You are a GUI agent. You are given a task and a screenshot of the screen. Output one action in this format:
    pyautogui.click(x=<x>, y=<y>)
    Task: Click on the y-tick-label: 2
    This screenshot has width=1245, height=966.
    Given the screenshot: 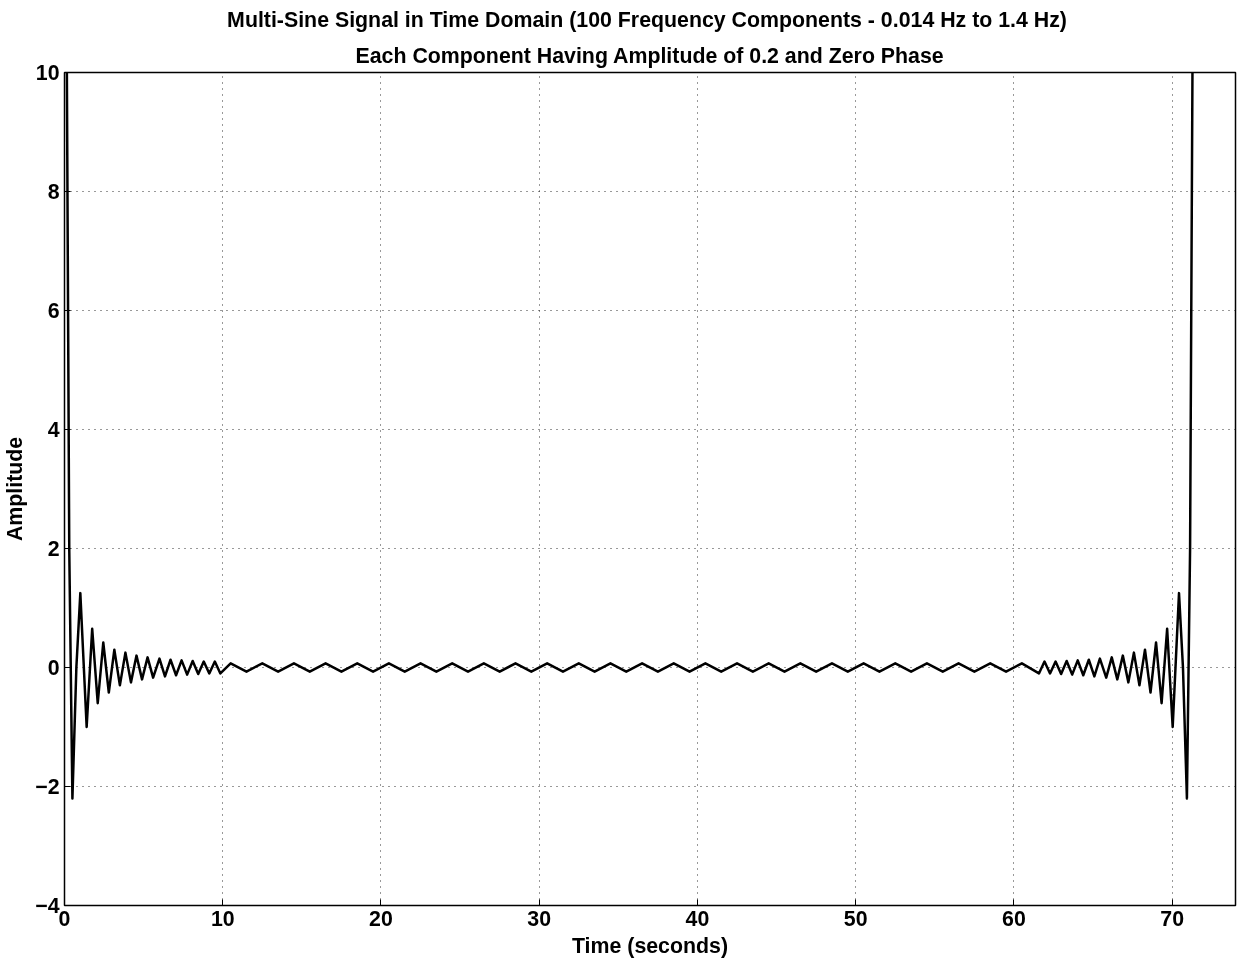 What is the action you would take?
    pyautogui.click(x=53, y=549)
    